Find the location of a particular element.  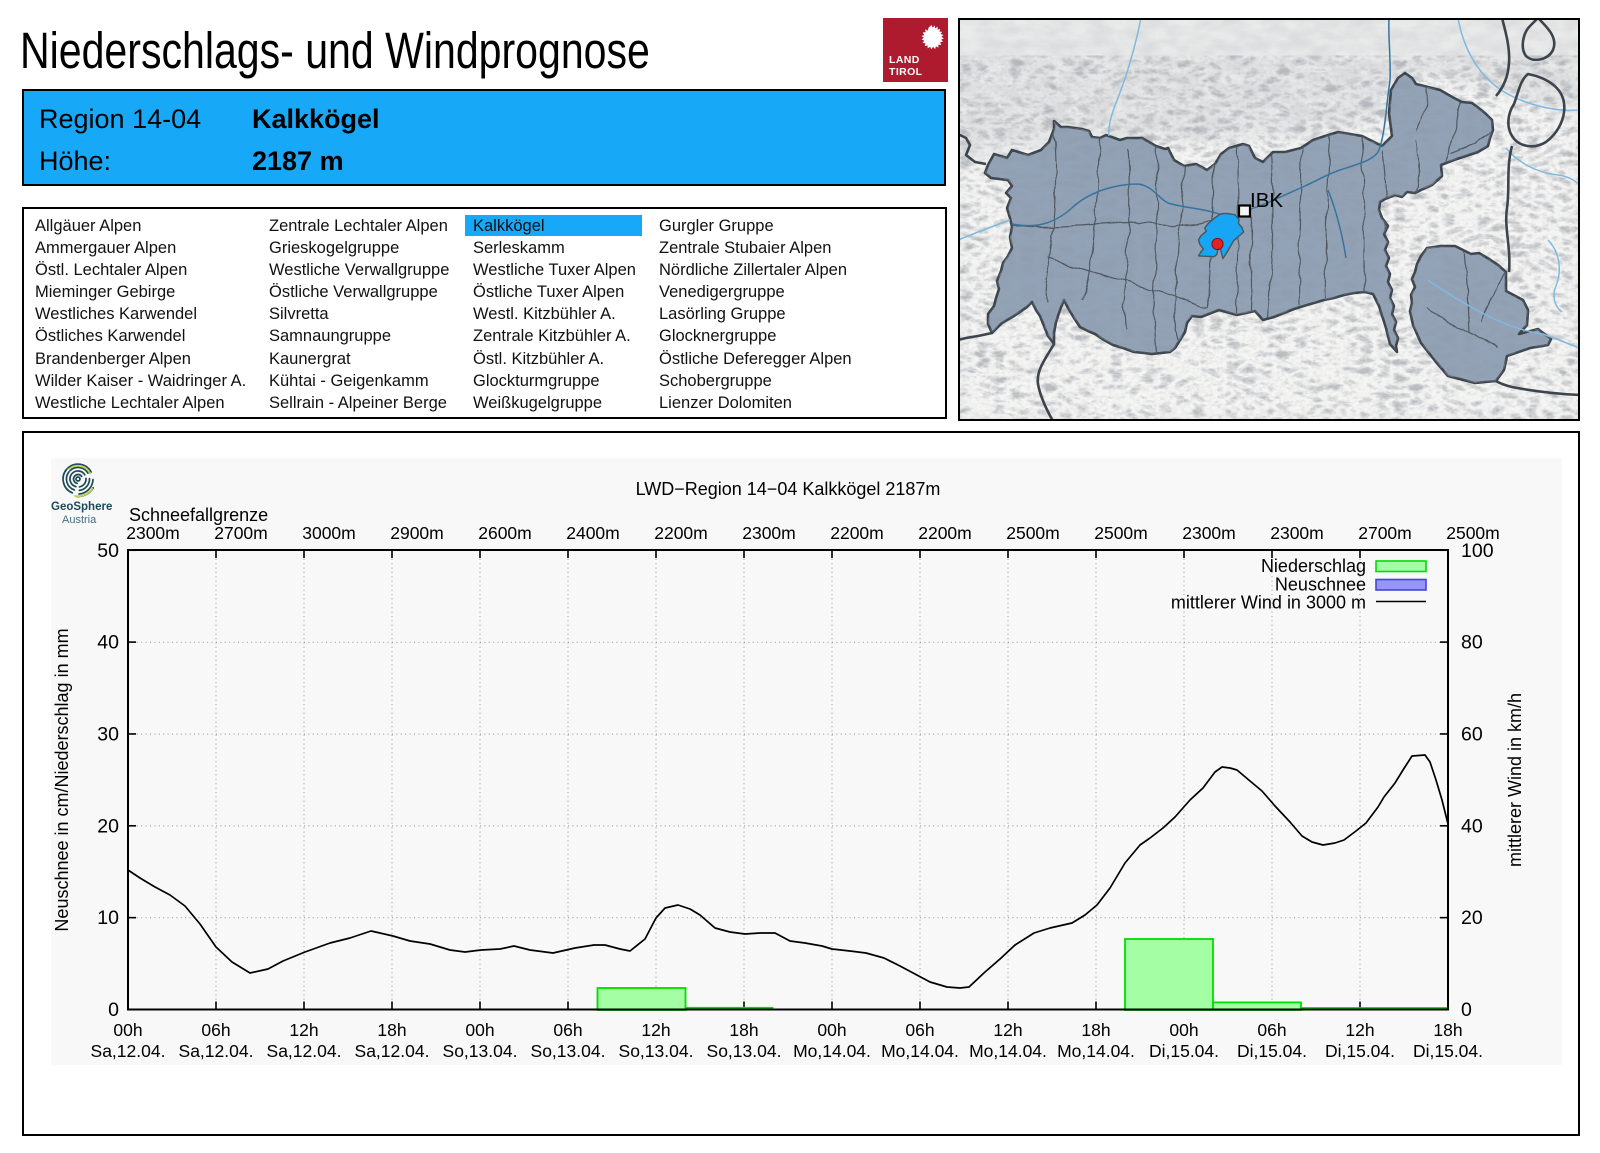

svg-text: 2400m is located at coordinates (593, 533).